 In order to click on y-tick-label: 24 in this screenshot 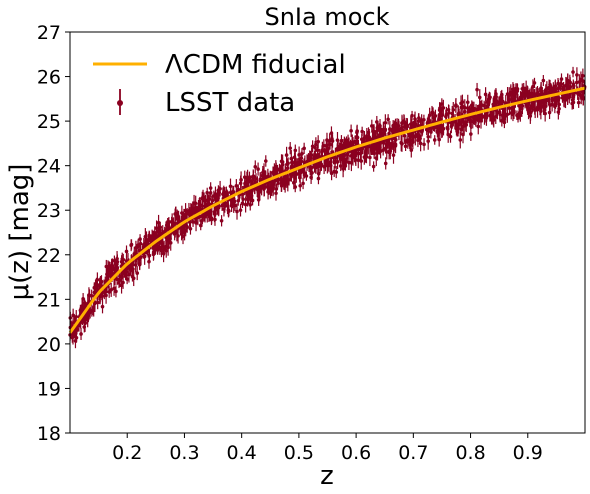, I will do `click(49, 167)`.